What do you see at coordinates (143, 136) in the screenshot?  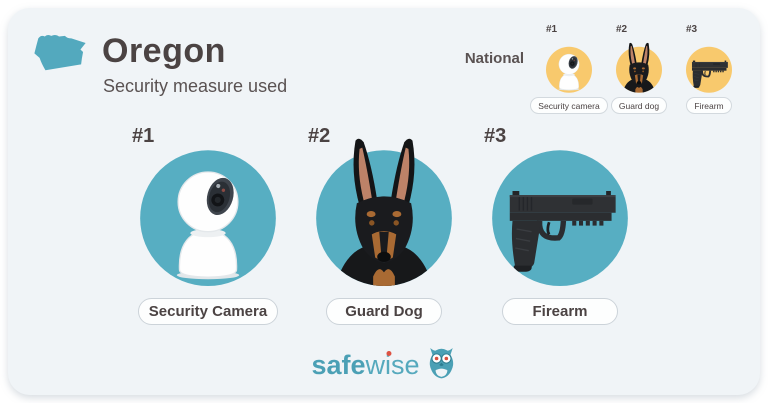 I see `ranking-rank-1: #1` at bounding box center [143, 136].